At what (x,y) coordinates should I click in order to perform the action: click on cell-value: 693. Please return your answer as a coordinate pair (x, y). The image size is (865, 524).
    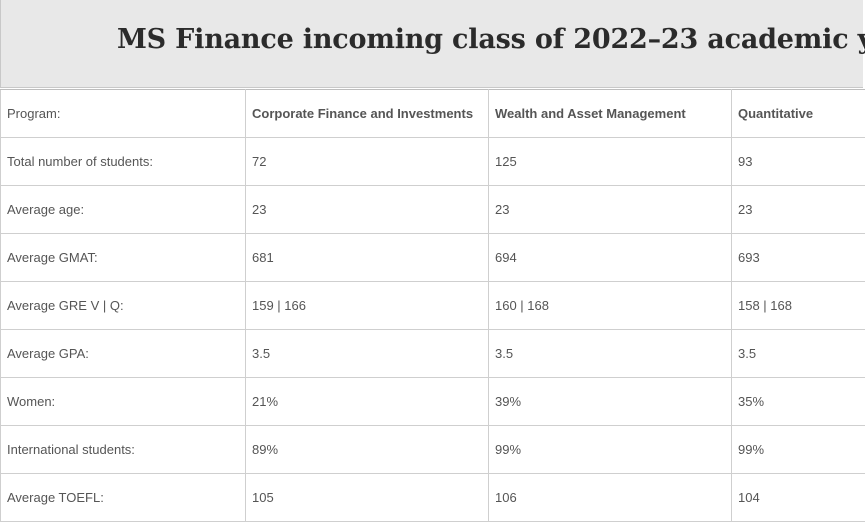
    Looking at the image, I should click on (798, 257).